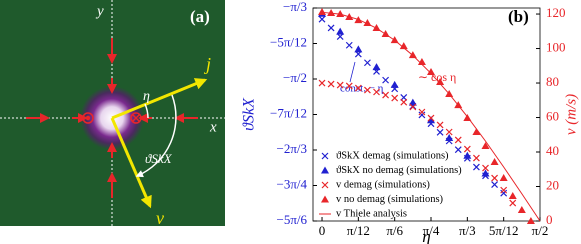 This screenshot has width=581, height=244. What do you see at coordinates (146, 111) in the screenshot?
I see `eta-arc` at bounding box center [146, 111].